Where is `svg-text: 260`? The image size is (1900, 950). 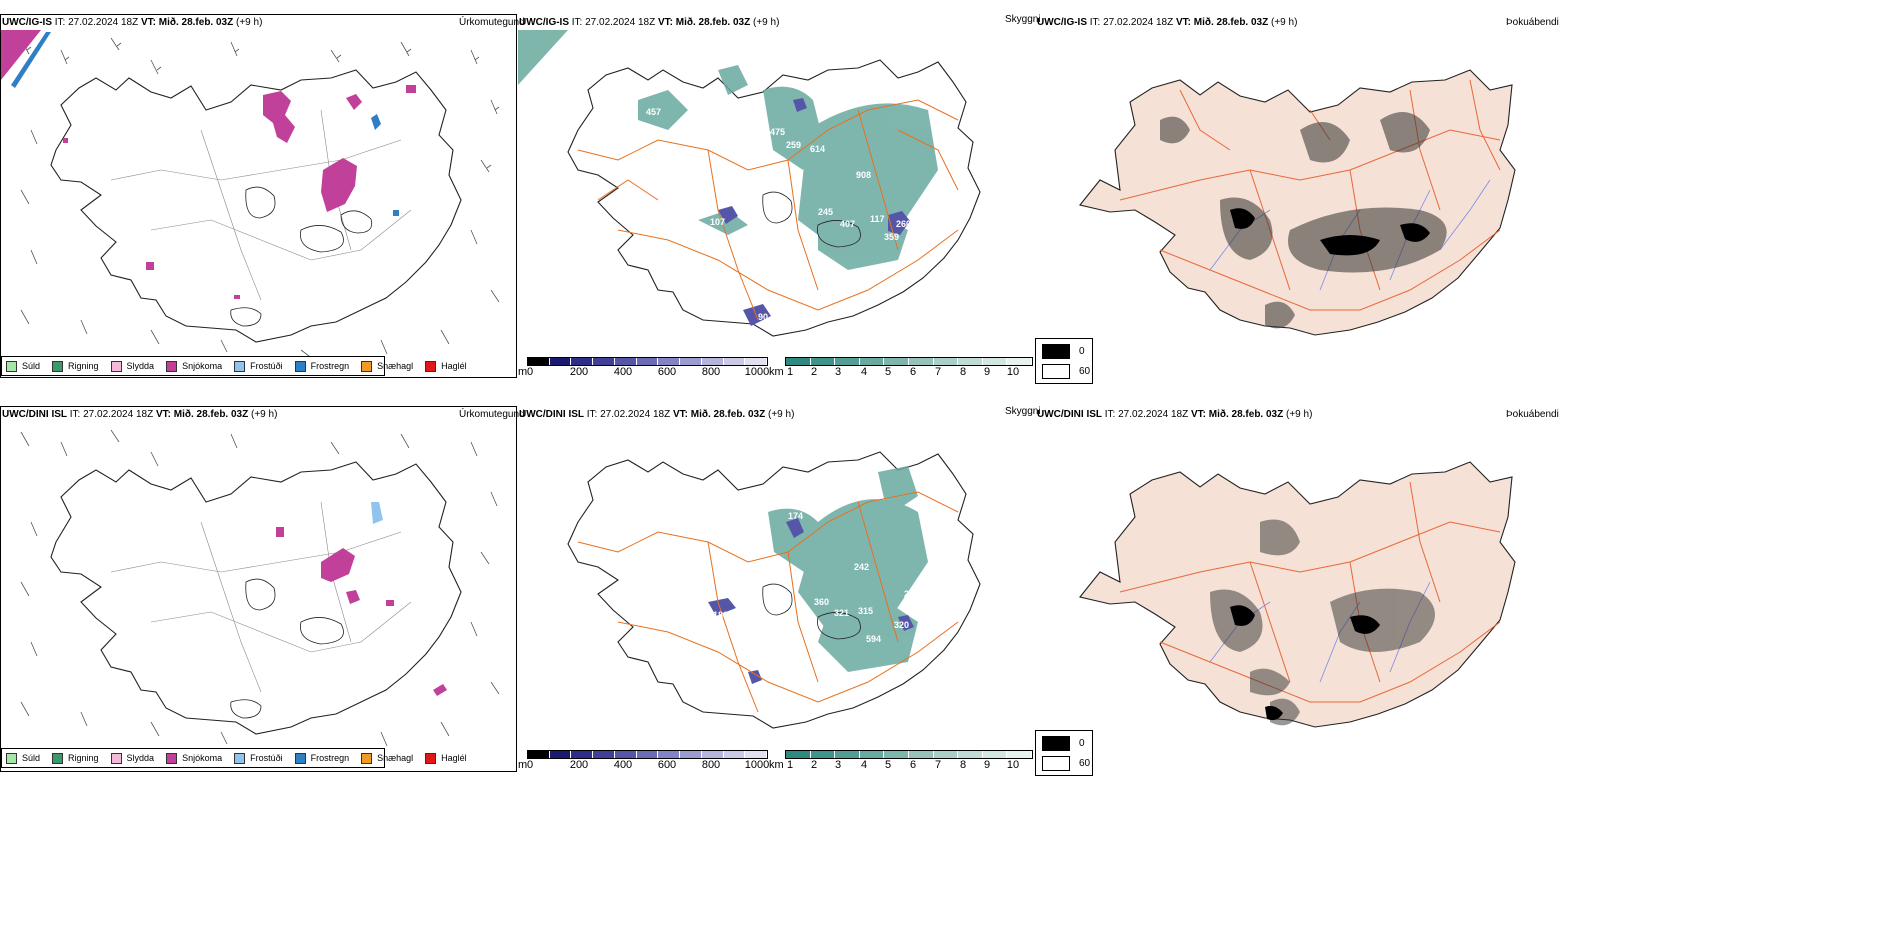
svg-text: 260 is located at coordinates (903, 224).